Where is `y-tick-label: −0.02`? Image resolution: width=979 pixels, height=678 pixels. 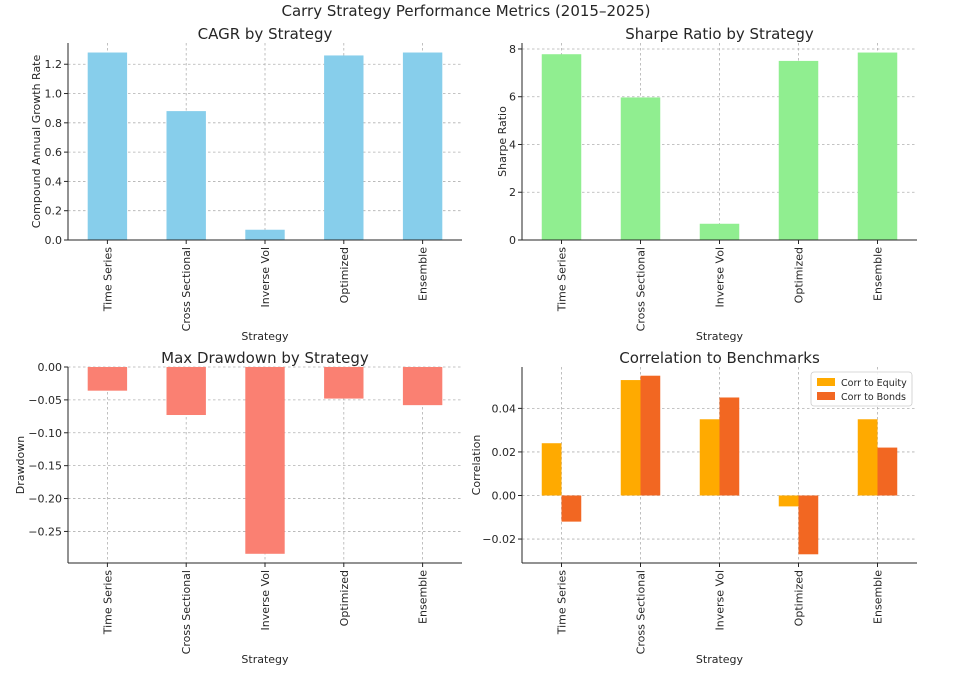 y-tick-label: −0.02 is located at coordinates (499, 539).